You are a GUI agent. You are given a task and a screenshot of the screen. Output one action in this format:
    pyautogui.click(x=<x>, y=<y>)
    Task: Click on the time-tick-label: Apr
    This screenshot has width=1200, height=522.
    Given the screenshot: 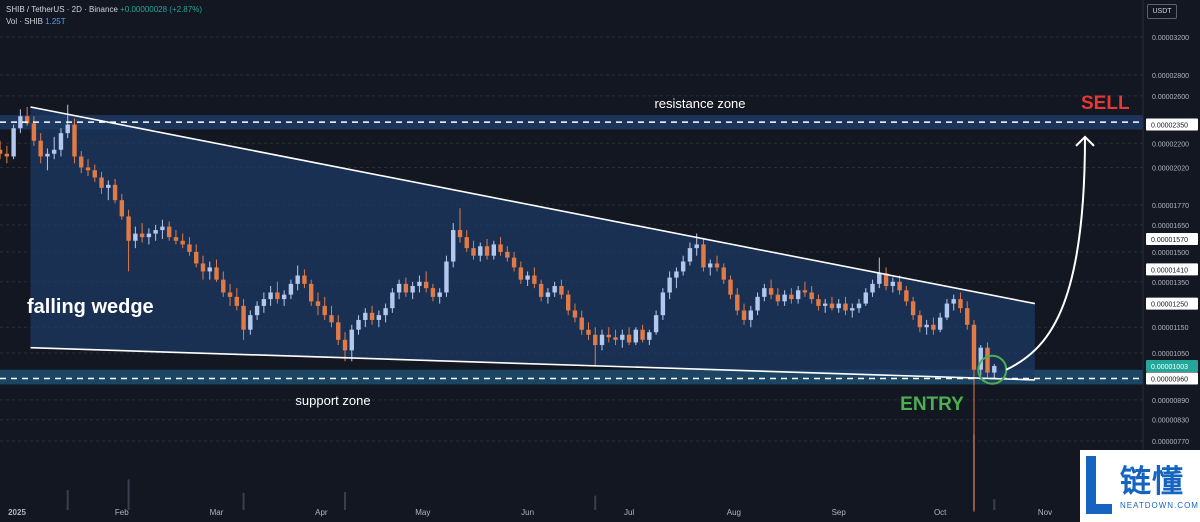 What is the action you would take?
    pyautogui.click(x=321, y=512)
    